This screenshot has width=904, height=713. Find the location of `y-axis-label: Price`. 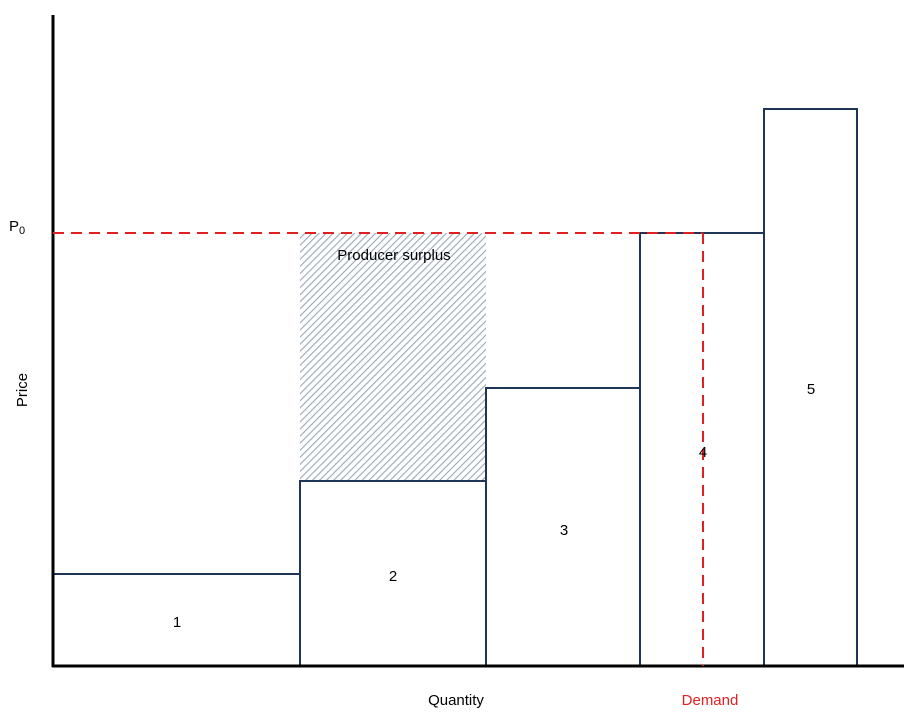

y-axis-label: Price is located at coordinates (22, 390).